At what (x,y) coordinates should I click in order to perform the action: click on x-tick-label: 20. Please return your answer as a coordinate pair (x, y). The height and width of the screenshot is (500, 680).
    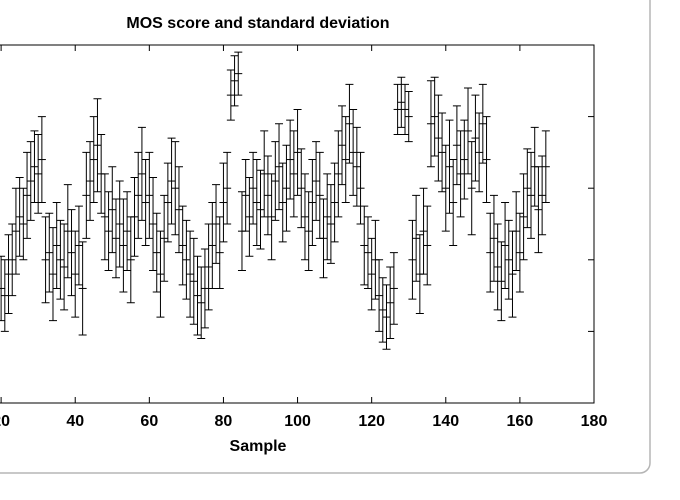
    Looking at the image, I should click on (5, 421).